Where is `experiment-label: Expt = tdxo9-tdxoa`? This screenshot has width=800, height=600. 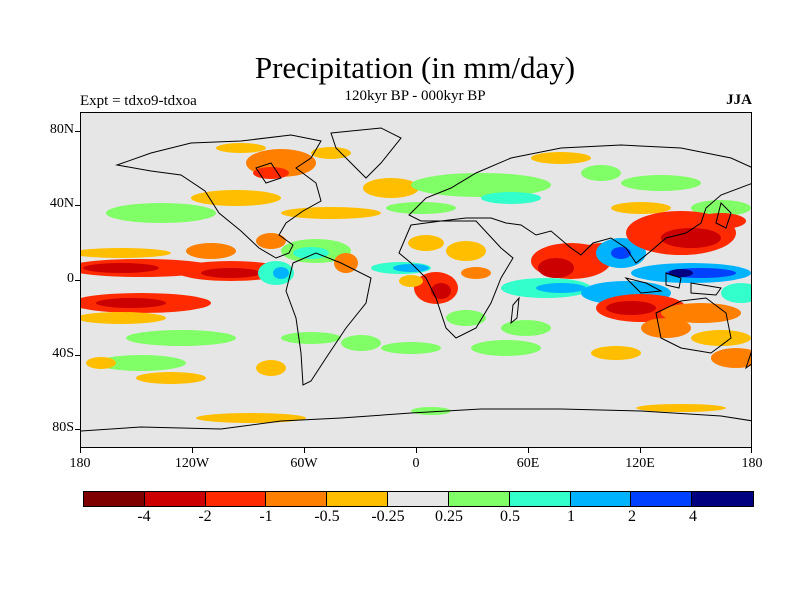
experiment-label: Expt = tdxo9-tdxoa is located at coordinates (138, 101).